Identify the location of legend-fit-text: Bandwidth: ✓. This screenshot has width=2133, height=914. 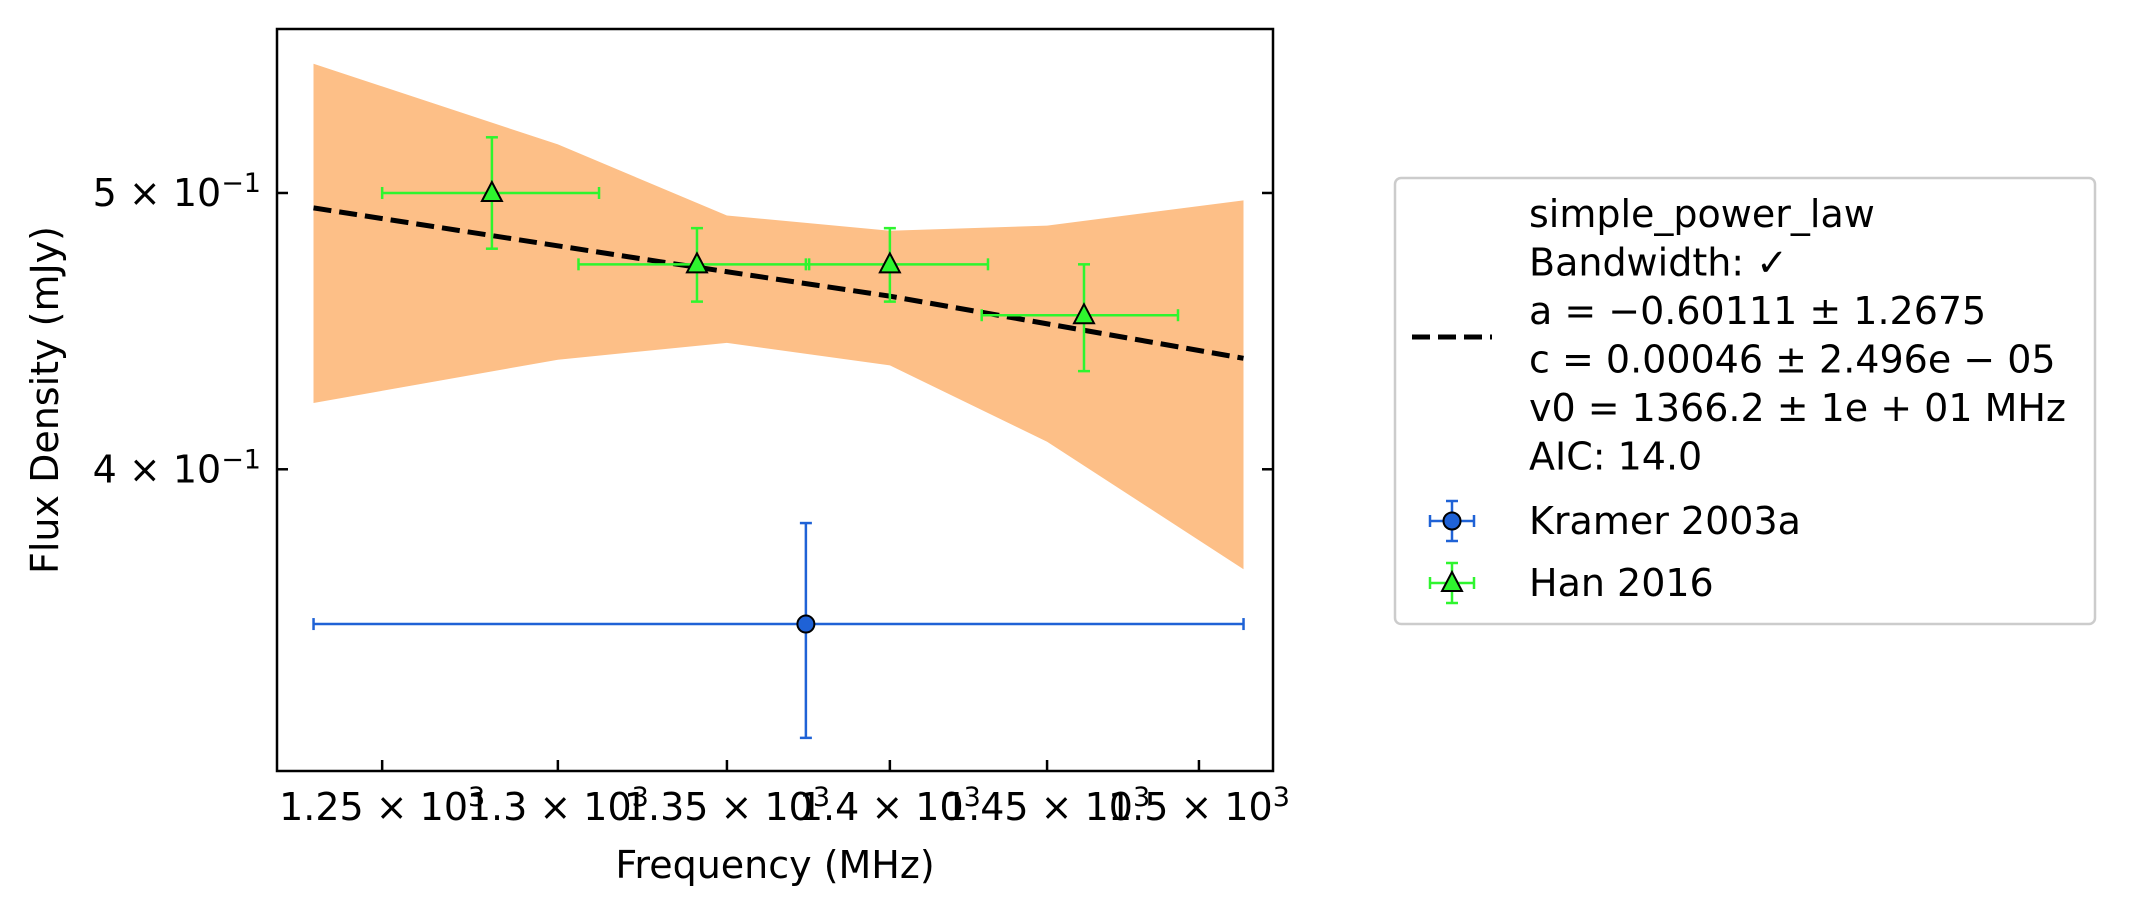
(1658, 263).